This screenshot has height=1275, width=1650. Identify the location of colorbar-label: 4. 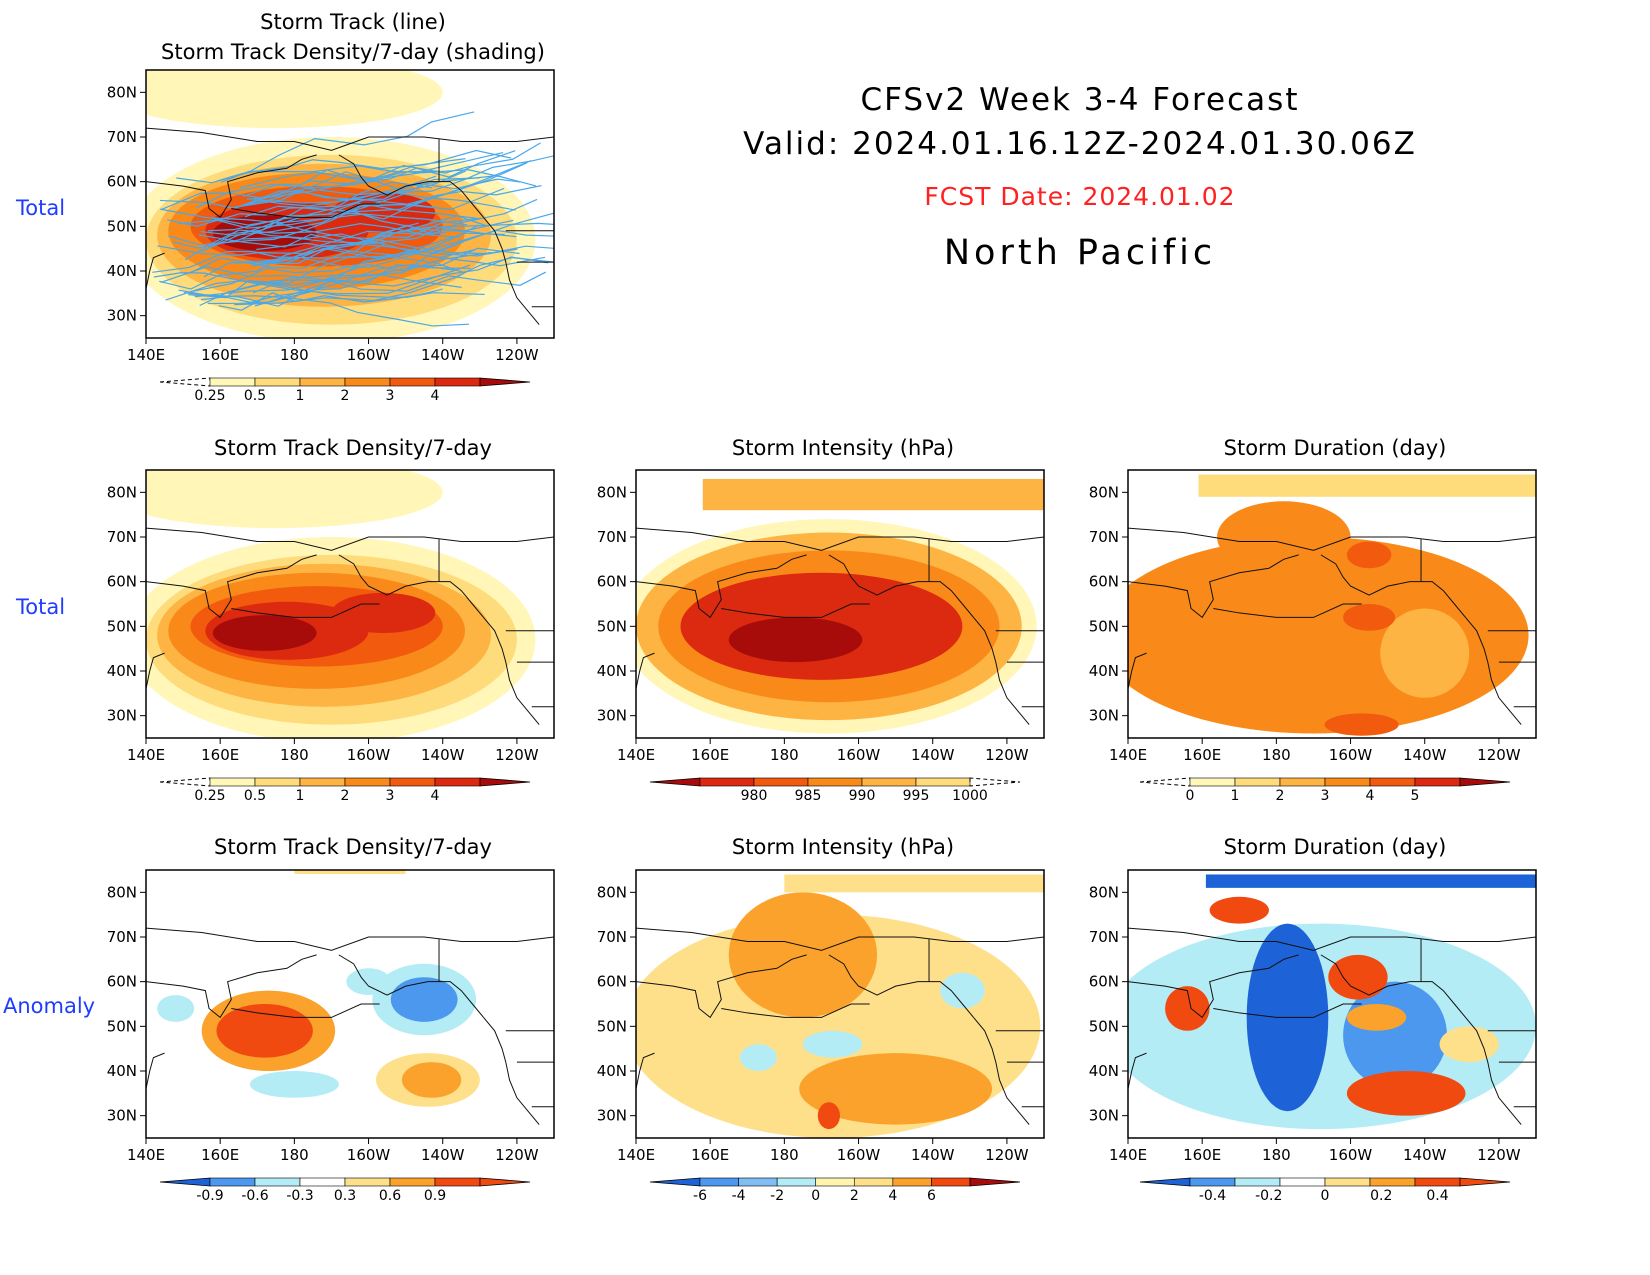
(435, 396).